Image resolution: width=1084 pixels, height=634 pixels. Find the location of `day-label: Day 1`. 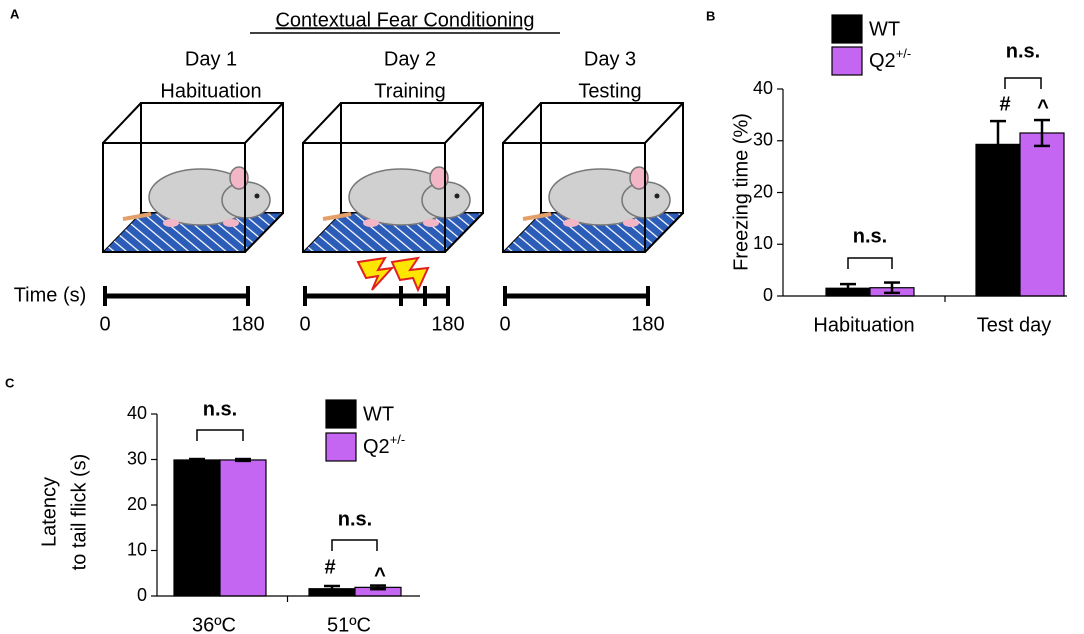

day-label: Day 1 is located at coordinates (211, 59).